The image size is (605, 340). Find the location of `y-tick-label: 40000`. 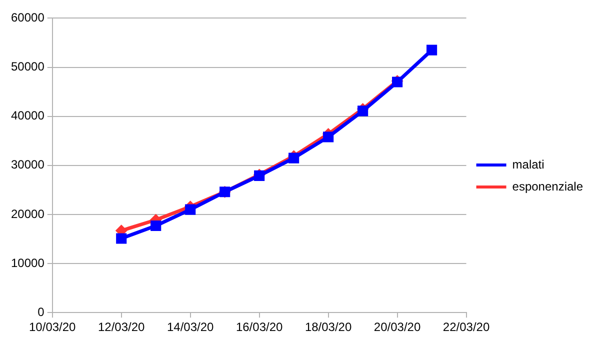

y-tick-label: 40000 is located at coordinates (27, 115).